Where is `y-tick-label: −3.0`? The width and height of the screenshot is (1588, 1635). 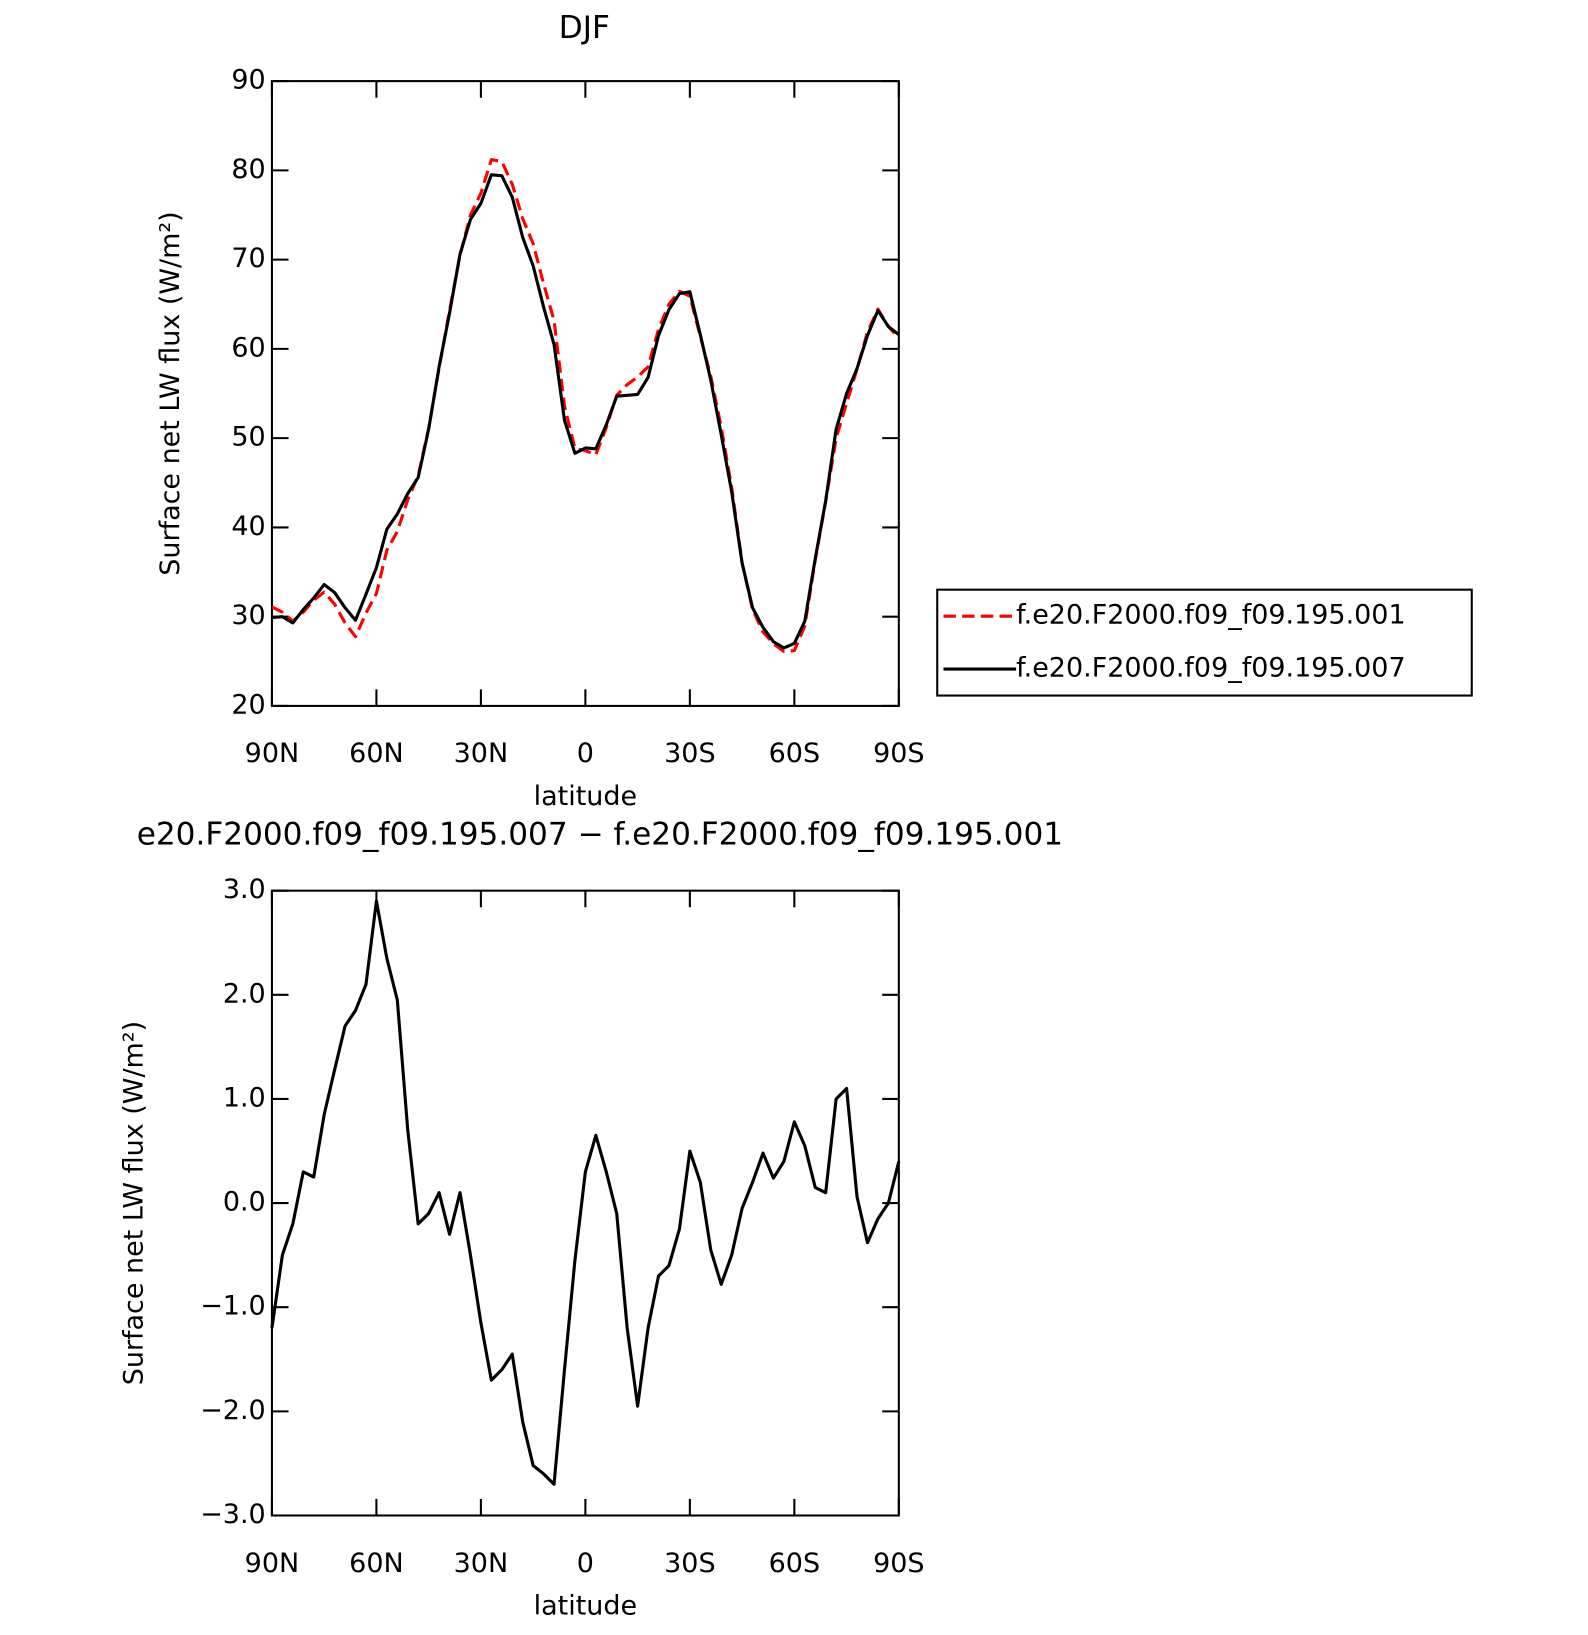
y-tick-label: −3.0 is located at coordinates (233, 1514).